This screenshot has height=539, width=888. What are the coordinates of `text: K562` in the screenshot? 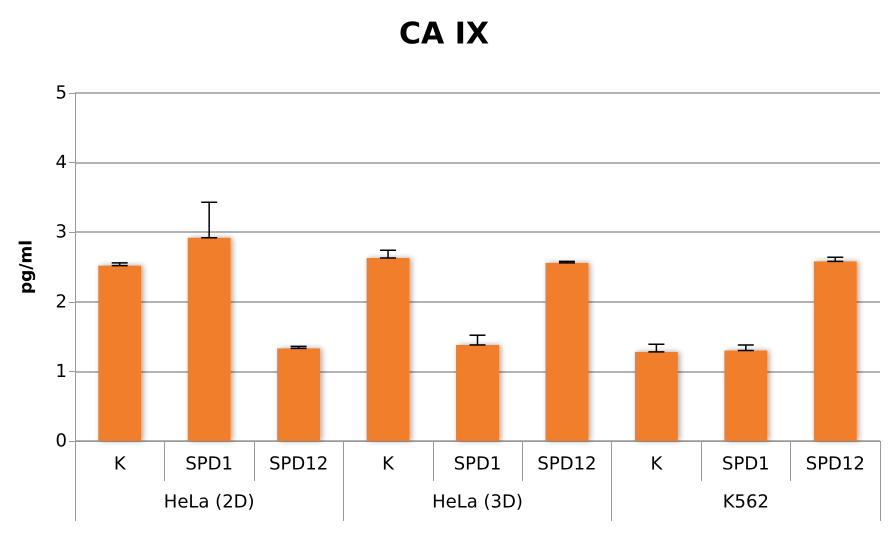 It's located at (745, 502).